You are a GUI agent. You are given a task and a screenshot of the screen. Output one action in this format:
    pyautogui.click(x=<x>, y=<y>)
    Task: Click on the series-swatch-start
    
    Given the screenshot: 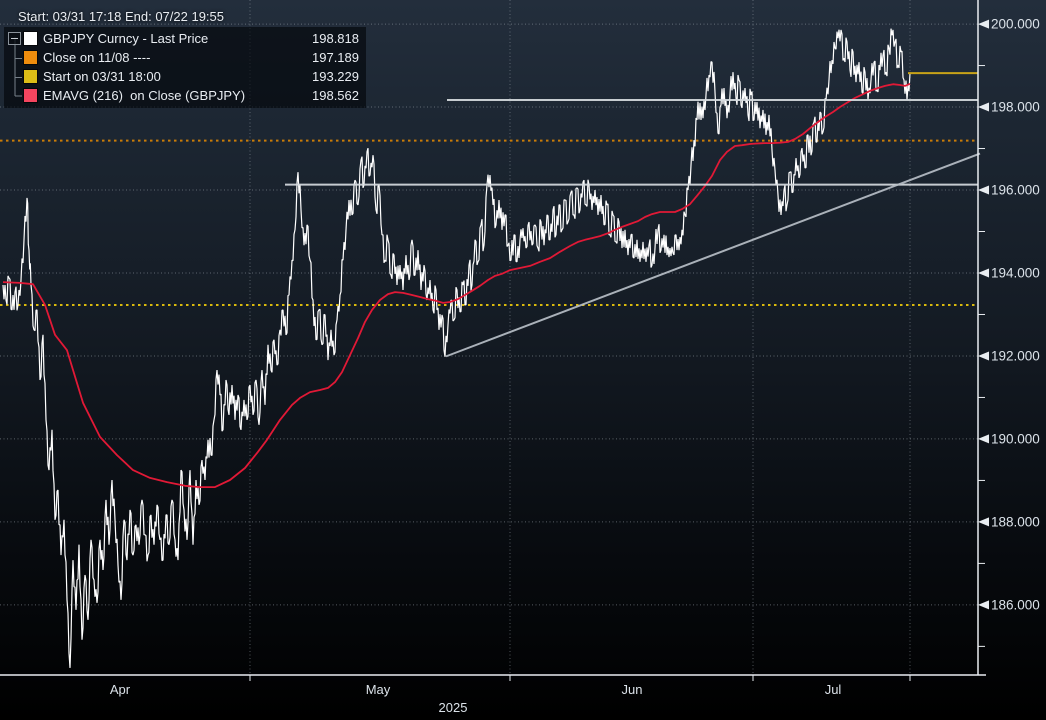 What is the action you would take?
    pyautogui.click(x=30, y=76)
    